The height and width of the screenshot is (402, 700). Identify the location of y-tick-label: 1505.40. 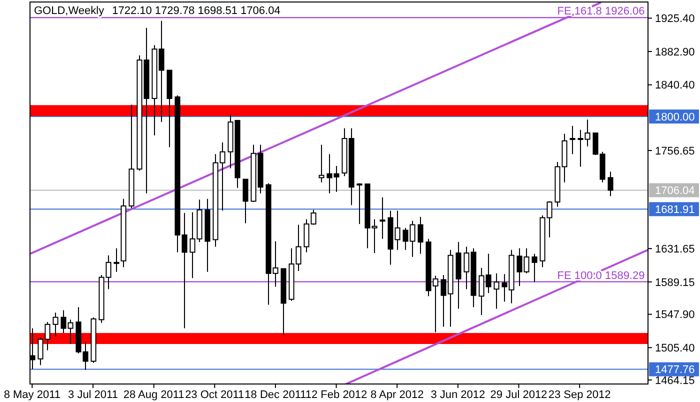
(675, 348).